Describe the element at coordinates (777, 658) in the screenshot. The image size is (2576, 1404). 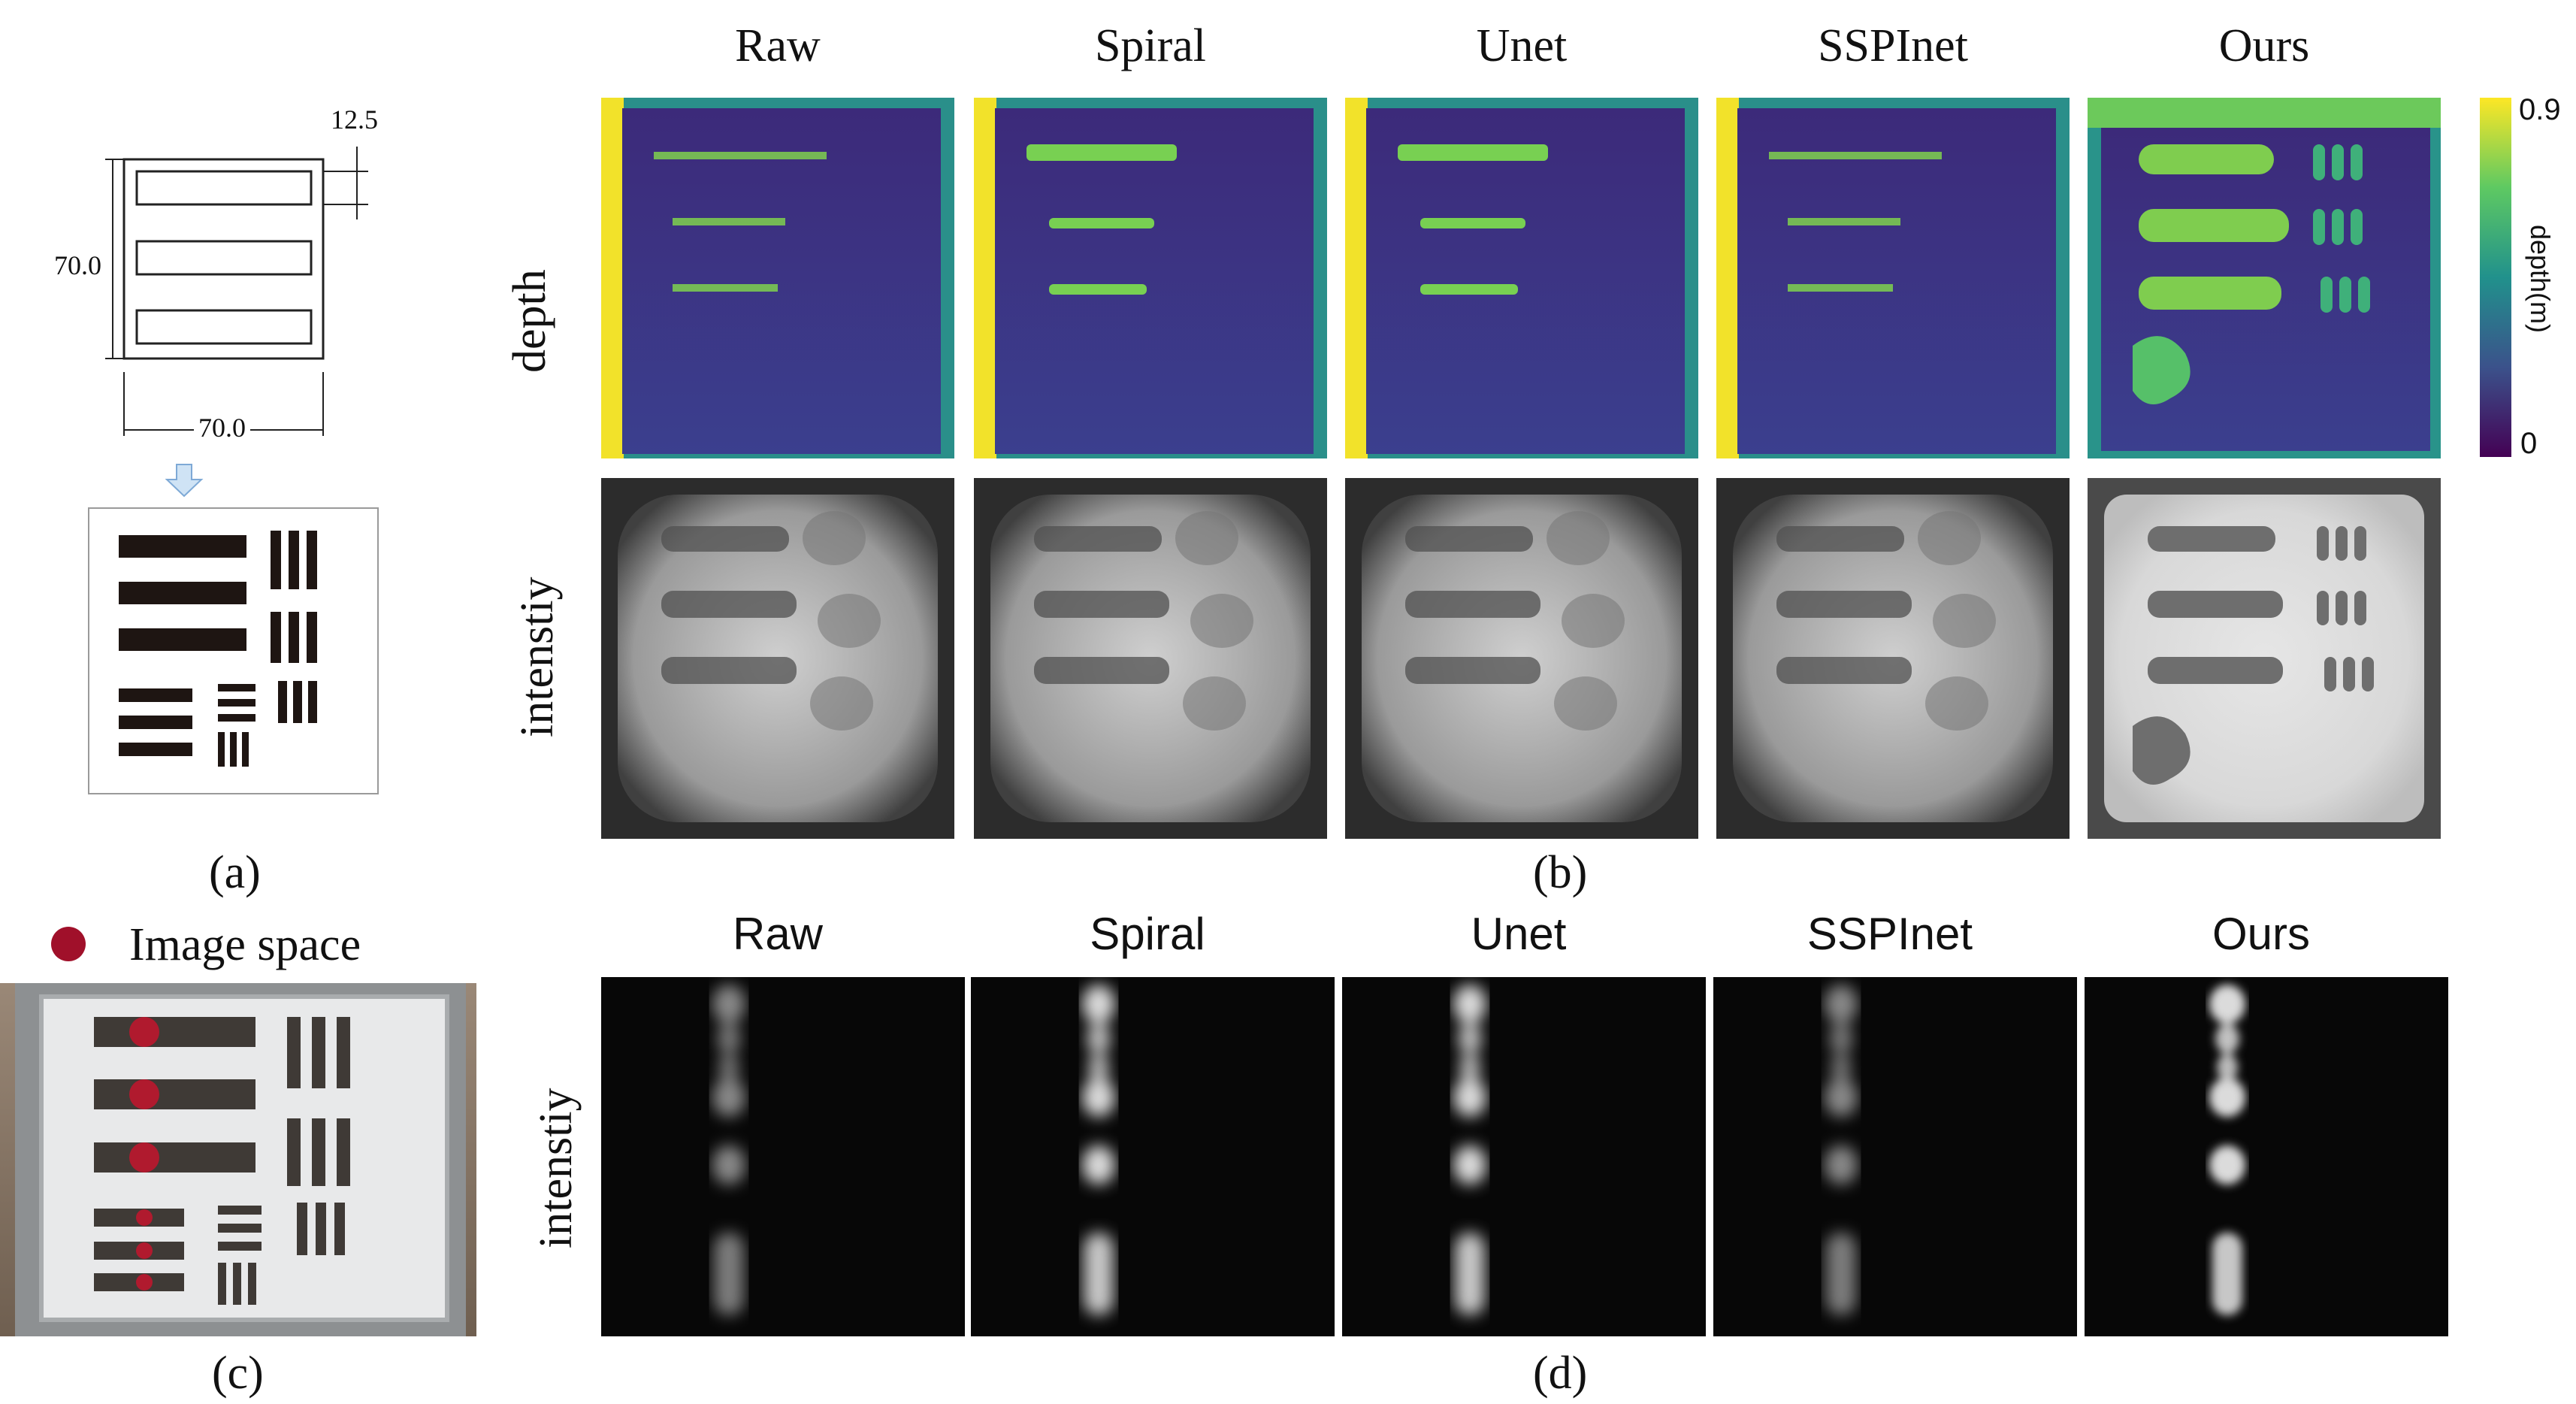
I see `intensity-map-b-raw` at that location.